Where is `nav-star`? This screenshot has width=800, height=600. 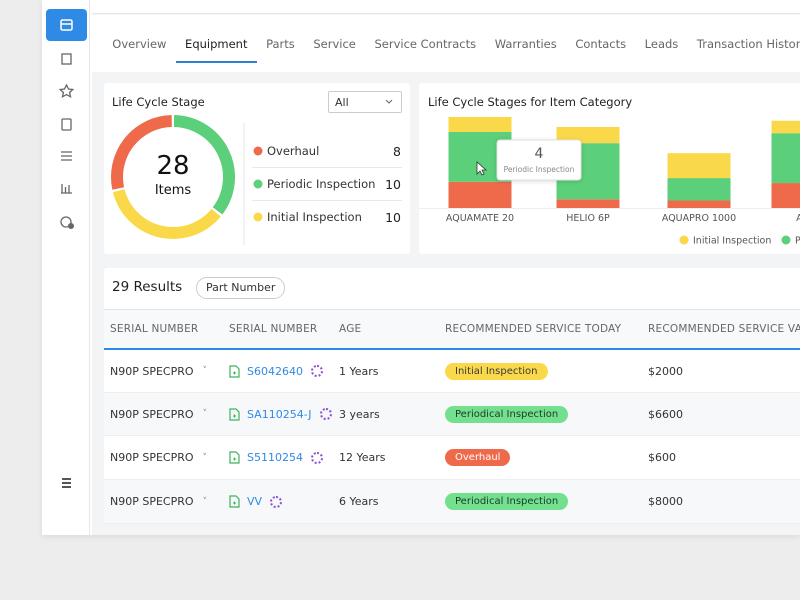 nav-star is located at coordinates (66, 91).